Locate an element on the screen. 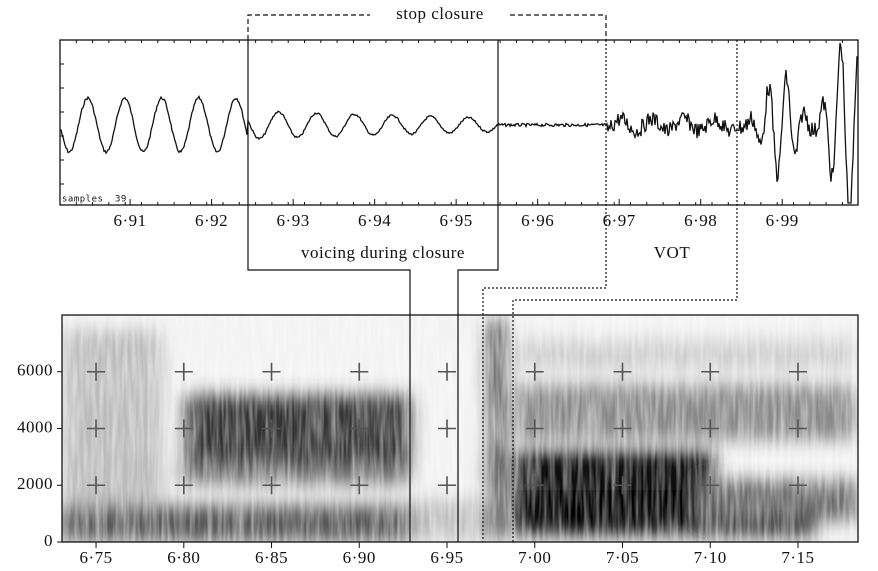 The height and width of the screenshot is (571, 878). y-tick-label: 0 is located at coordinates (48, 540).